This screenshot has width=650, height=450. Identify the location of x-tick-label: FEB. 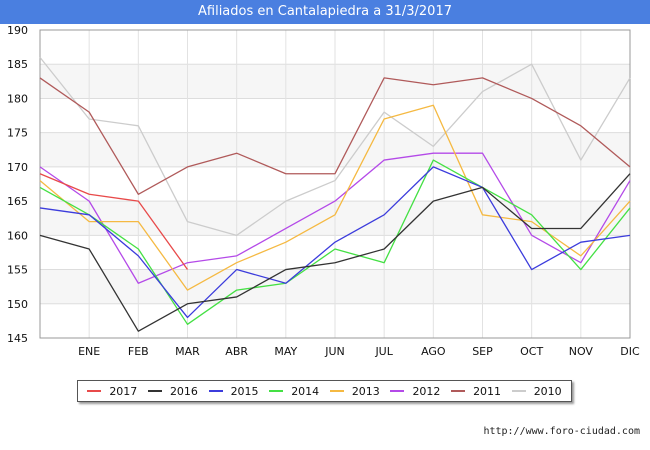
(138, 351).